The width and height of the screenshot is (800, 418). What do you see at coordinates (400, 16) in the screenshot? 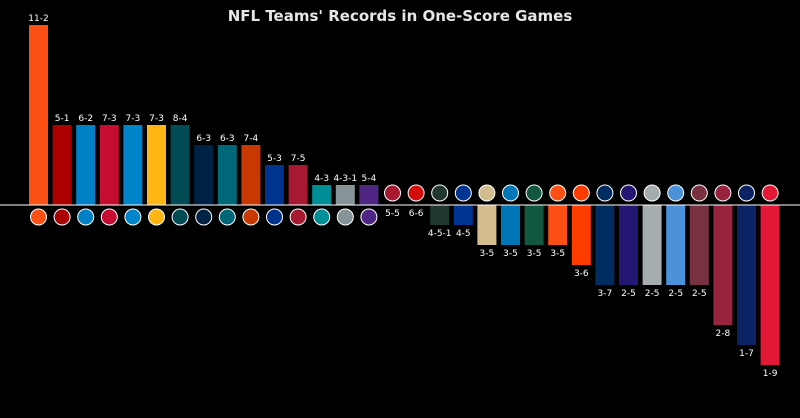
I see `chart-title: NFL Teams' Records in One-Score Games` at bounding box center [400, 16].